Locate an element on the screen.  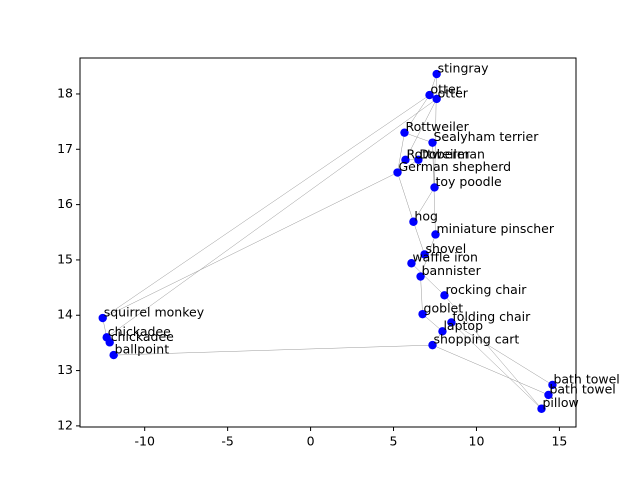
point-label: pillow is located at coordinates (560, 402).